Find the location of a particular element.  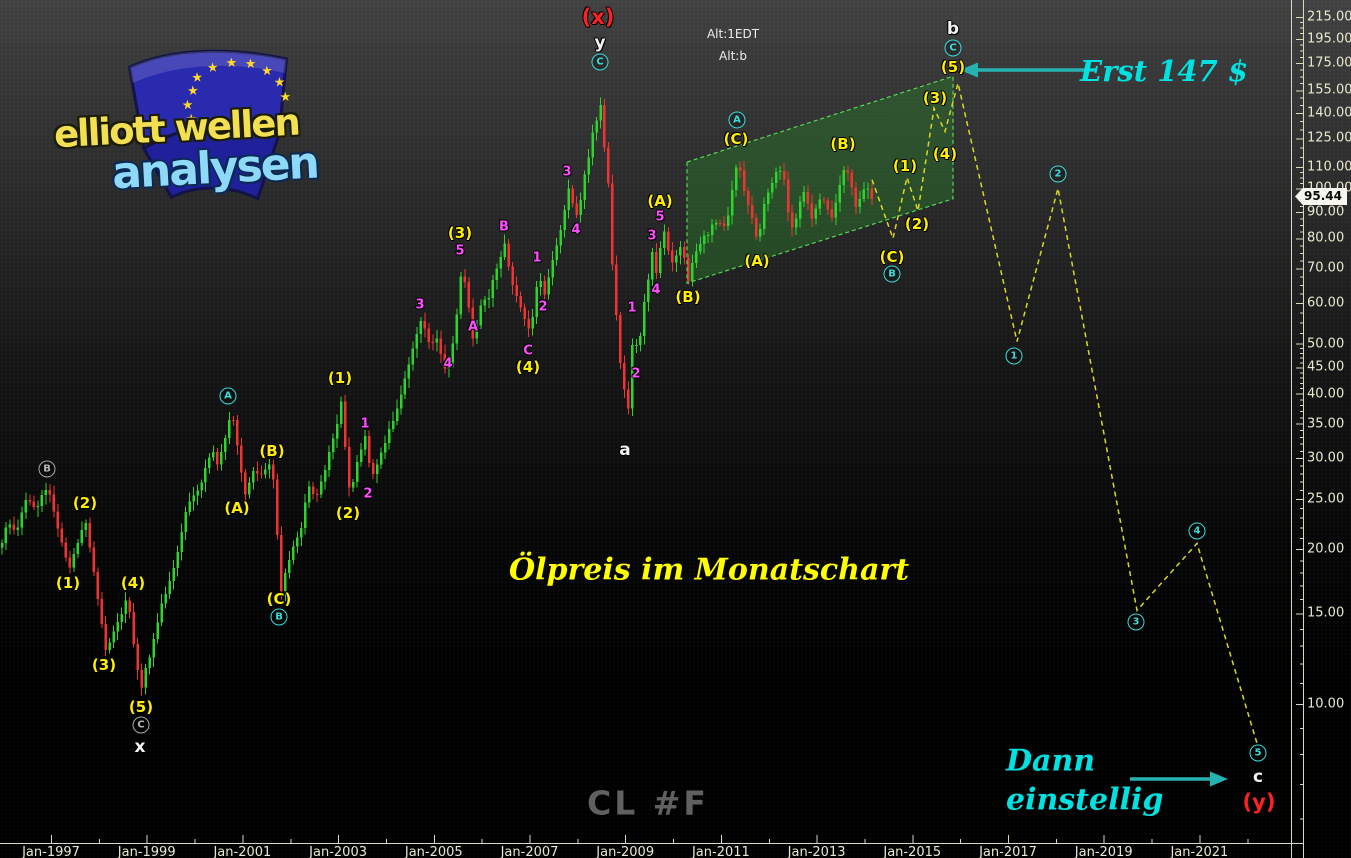

trend-channel-border is located at coordinates (820, 180).